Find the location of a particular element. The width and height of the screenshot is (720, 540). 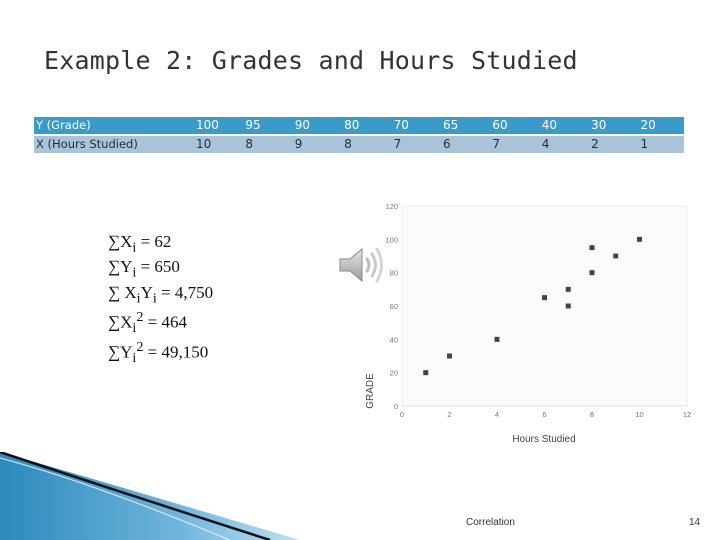

x-tick-label: 6 is located at coordinates (544, 414).